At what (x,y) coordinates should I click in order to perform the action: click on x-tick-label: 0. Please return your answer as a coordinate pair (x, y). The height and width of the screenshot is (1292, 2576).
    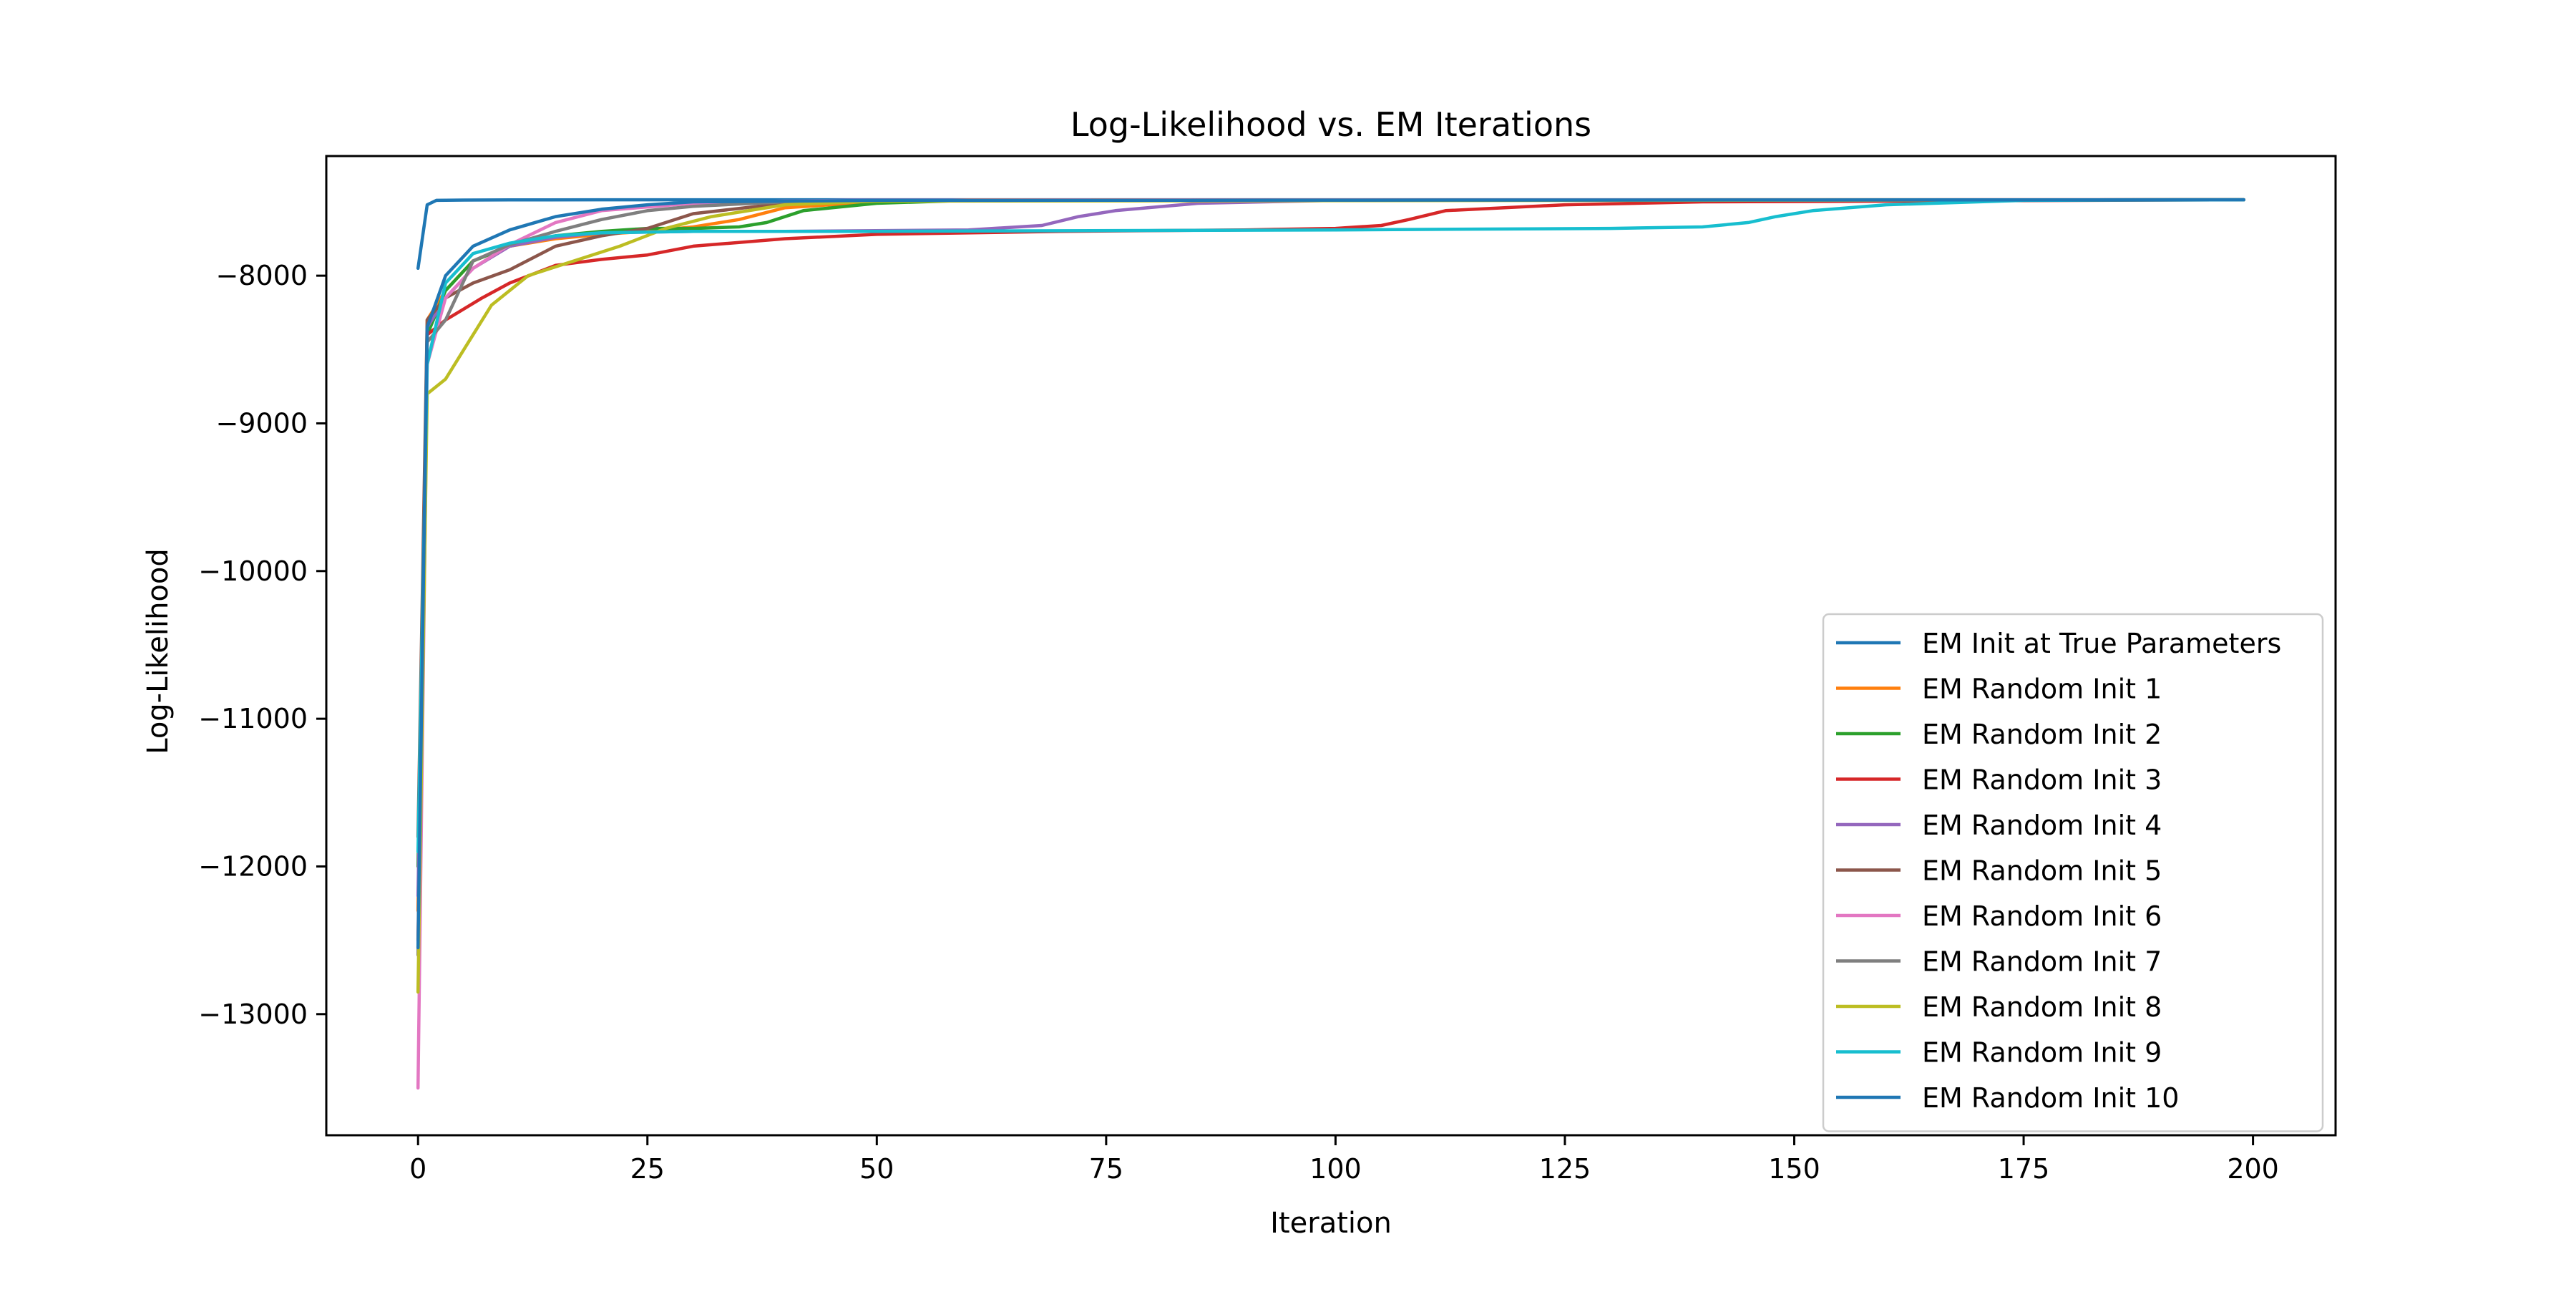
    Looking at the image, I should click on (417, 1169).